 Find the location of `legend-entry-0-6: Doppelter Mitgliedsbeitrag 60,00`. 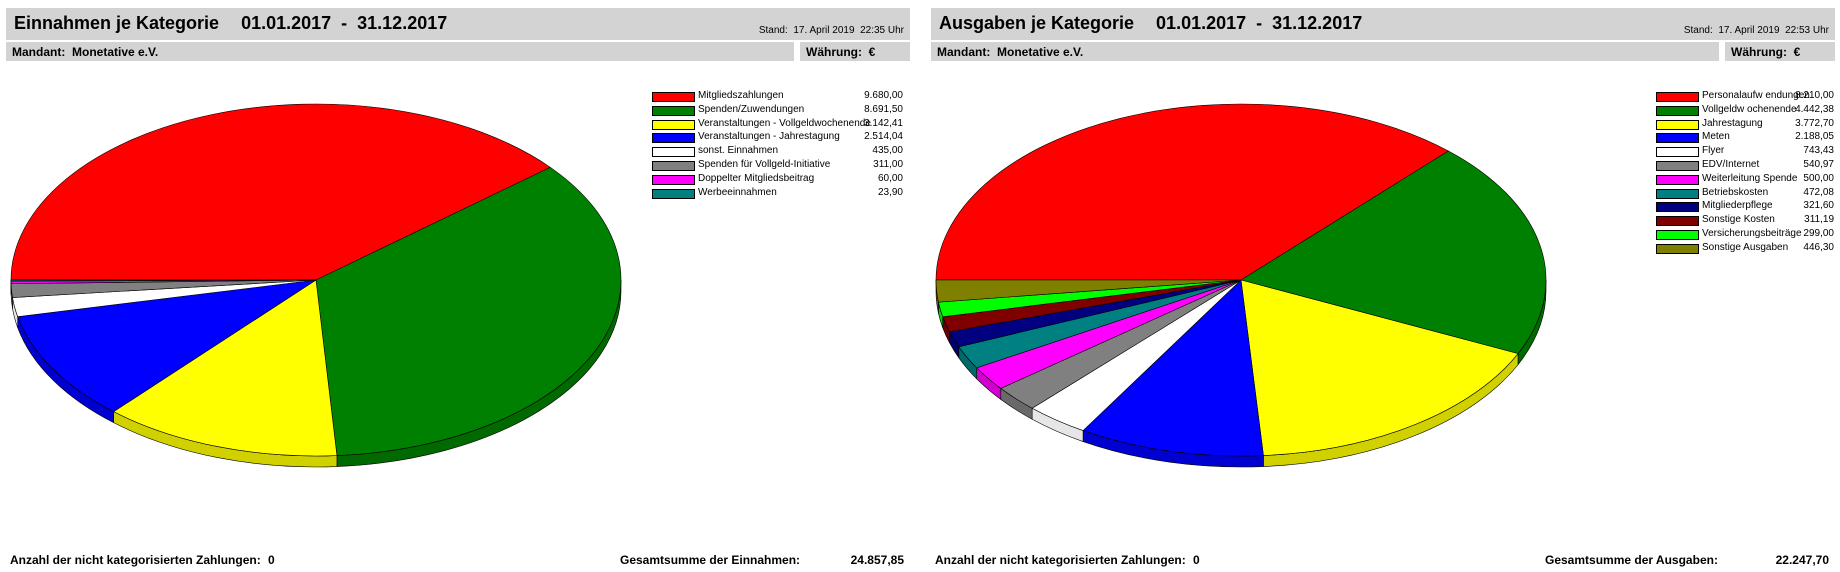

legend-entry-0-6: Doppelter Mitgliedsbeitrag 60,00 is located at coordinates (777, 180).